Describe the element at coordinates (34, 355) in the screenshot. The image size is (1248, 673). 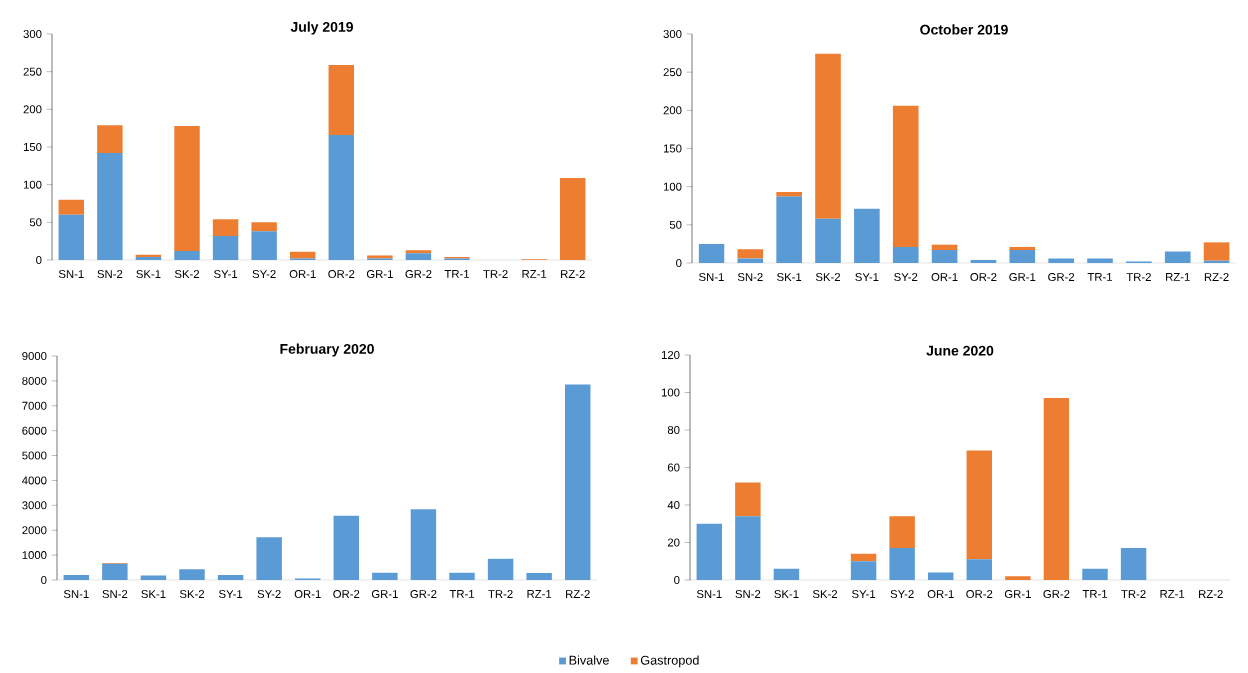
I see `y-tick-label: 9000` at that location.